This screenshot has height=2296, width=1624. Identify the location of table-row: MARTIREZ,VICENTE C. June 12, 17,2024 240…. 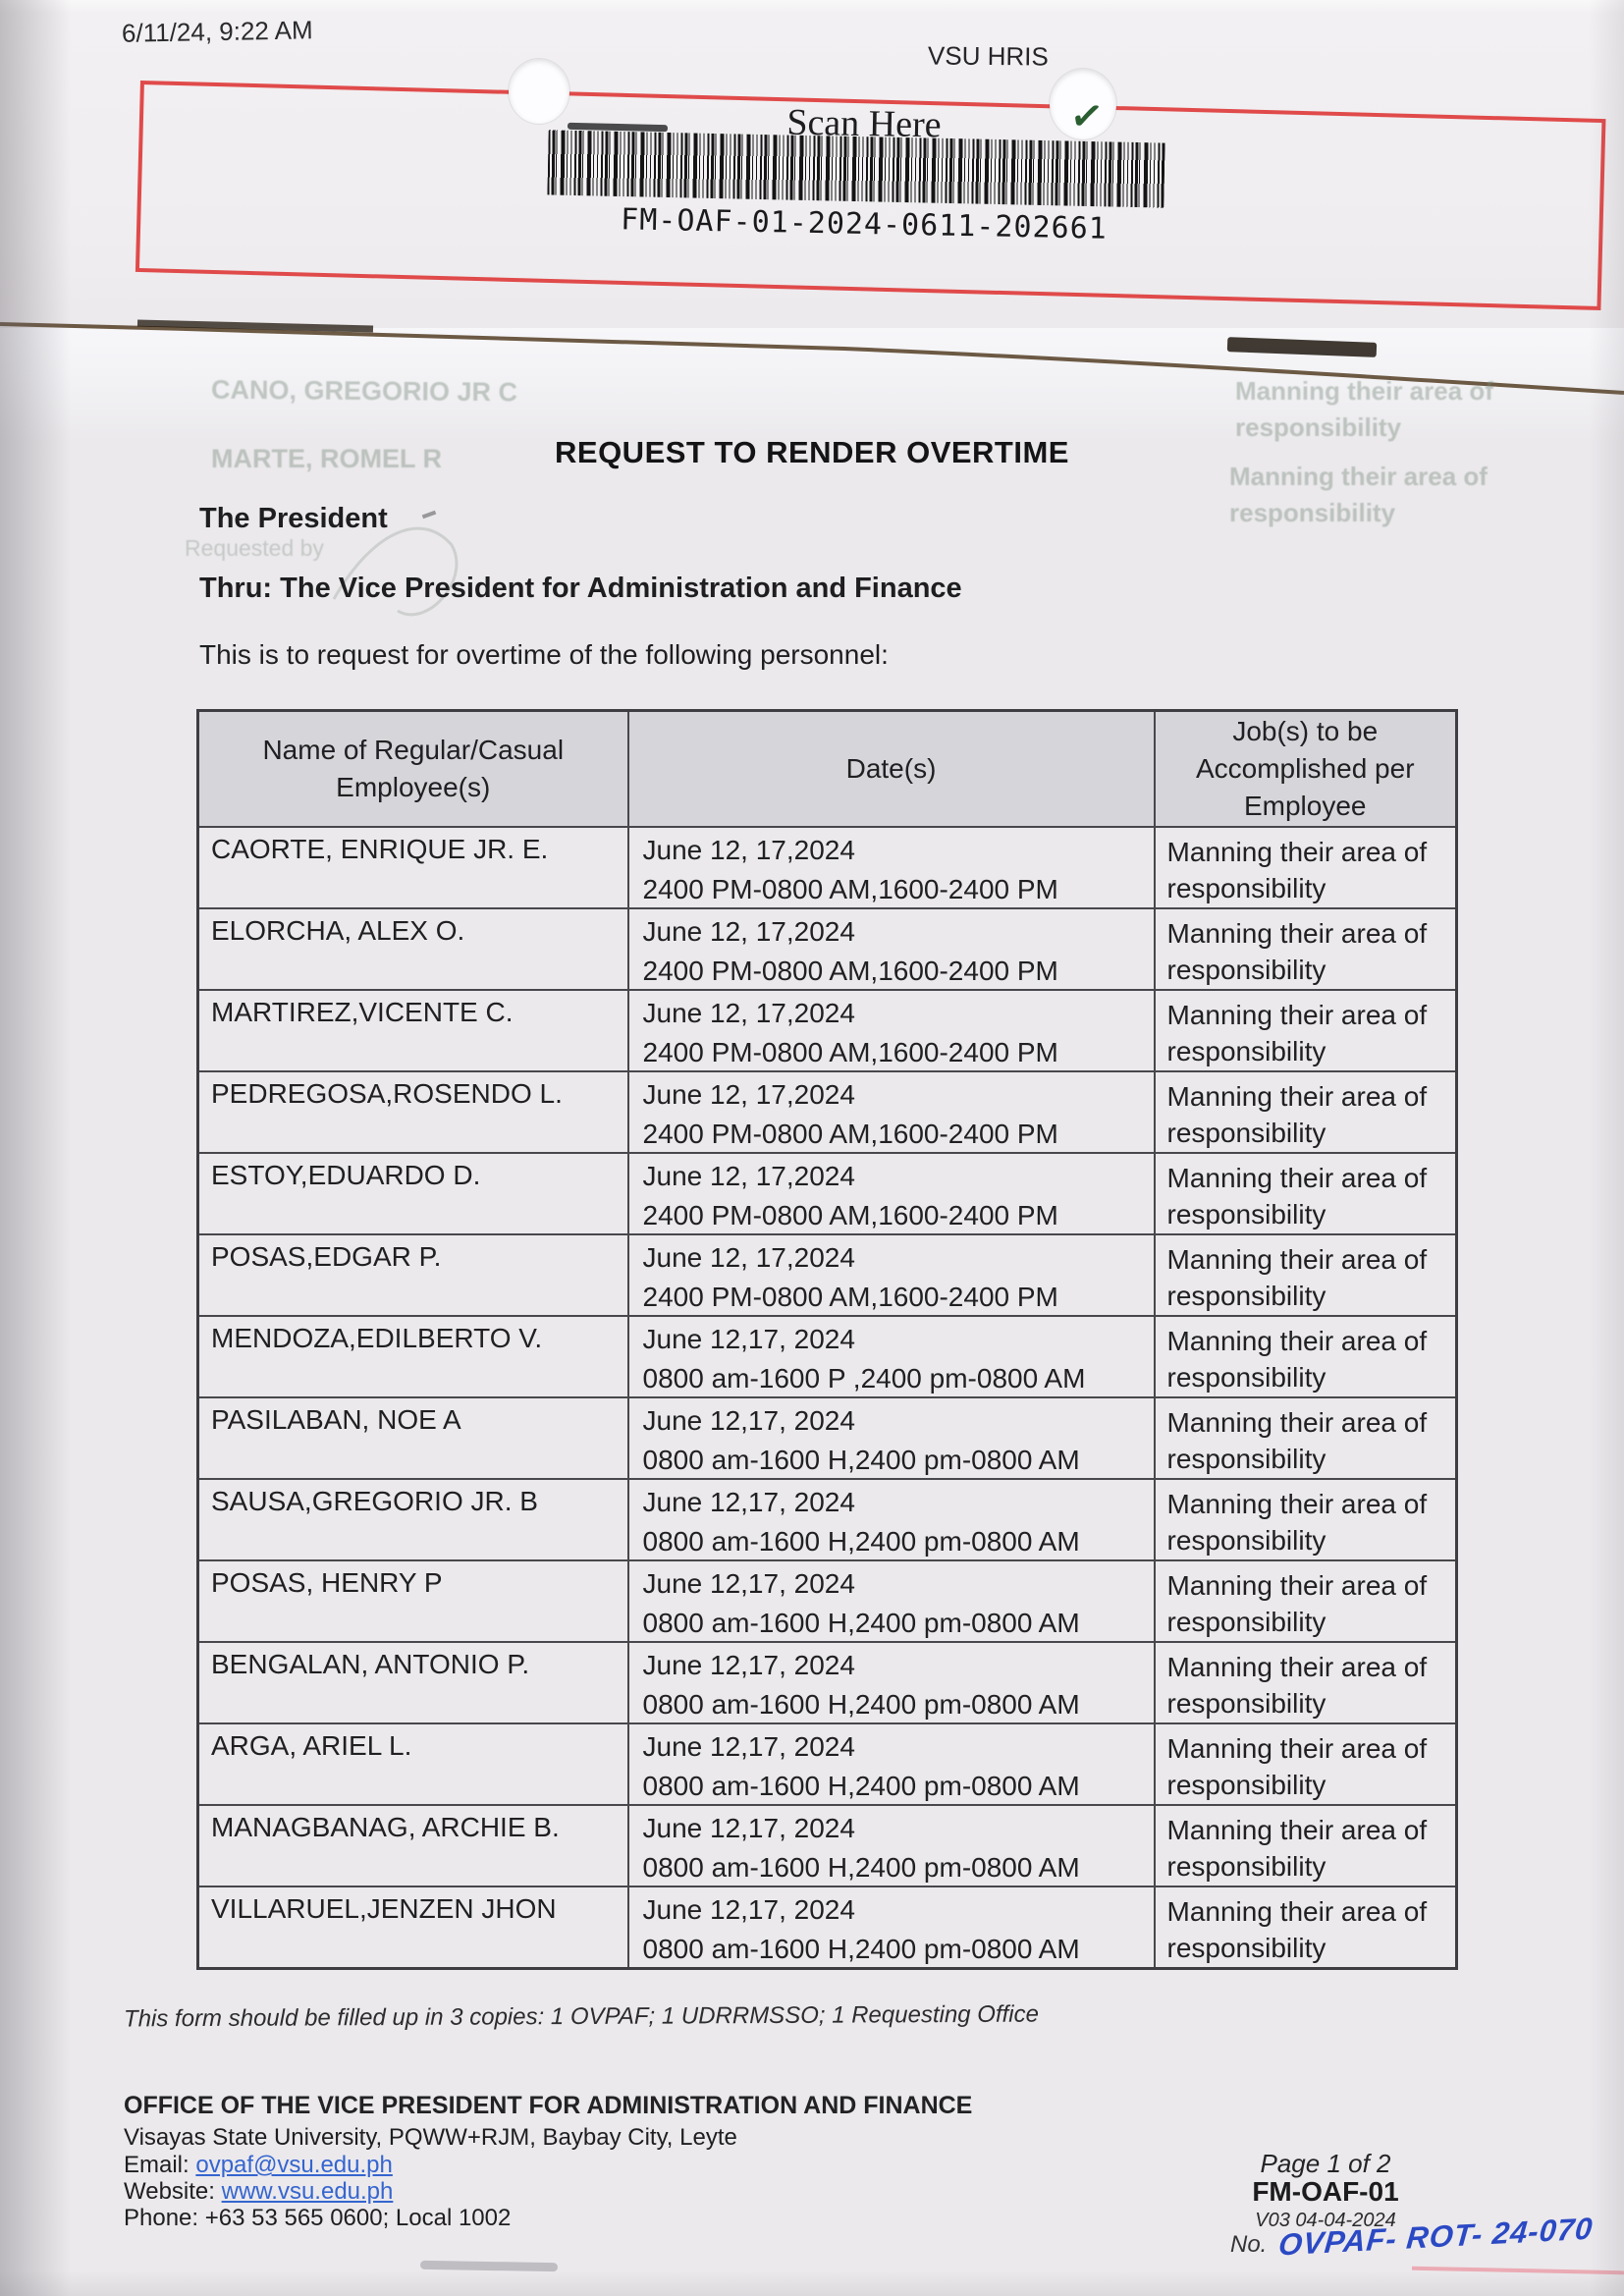
(827, 1030).